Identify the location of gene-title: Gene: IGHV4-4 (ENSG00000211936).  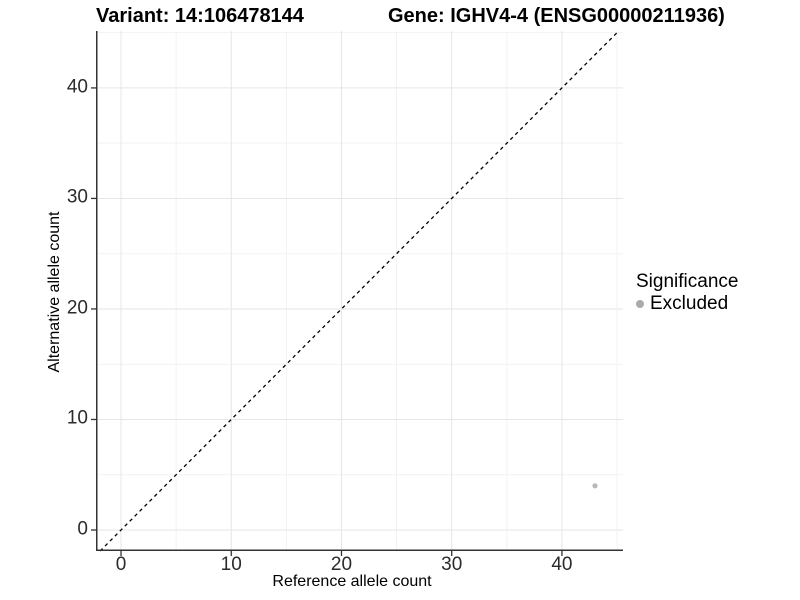
(556, 16).